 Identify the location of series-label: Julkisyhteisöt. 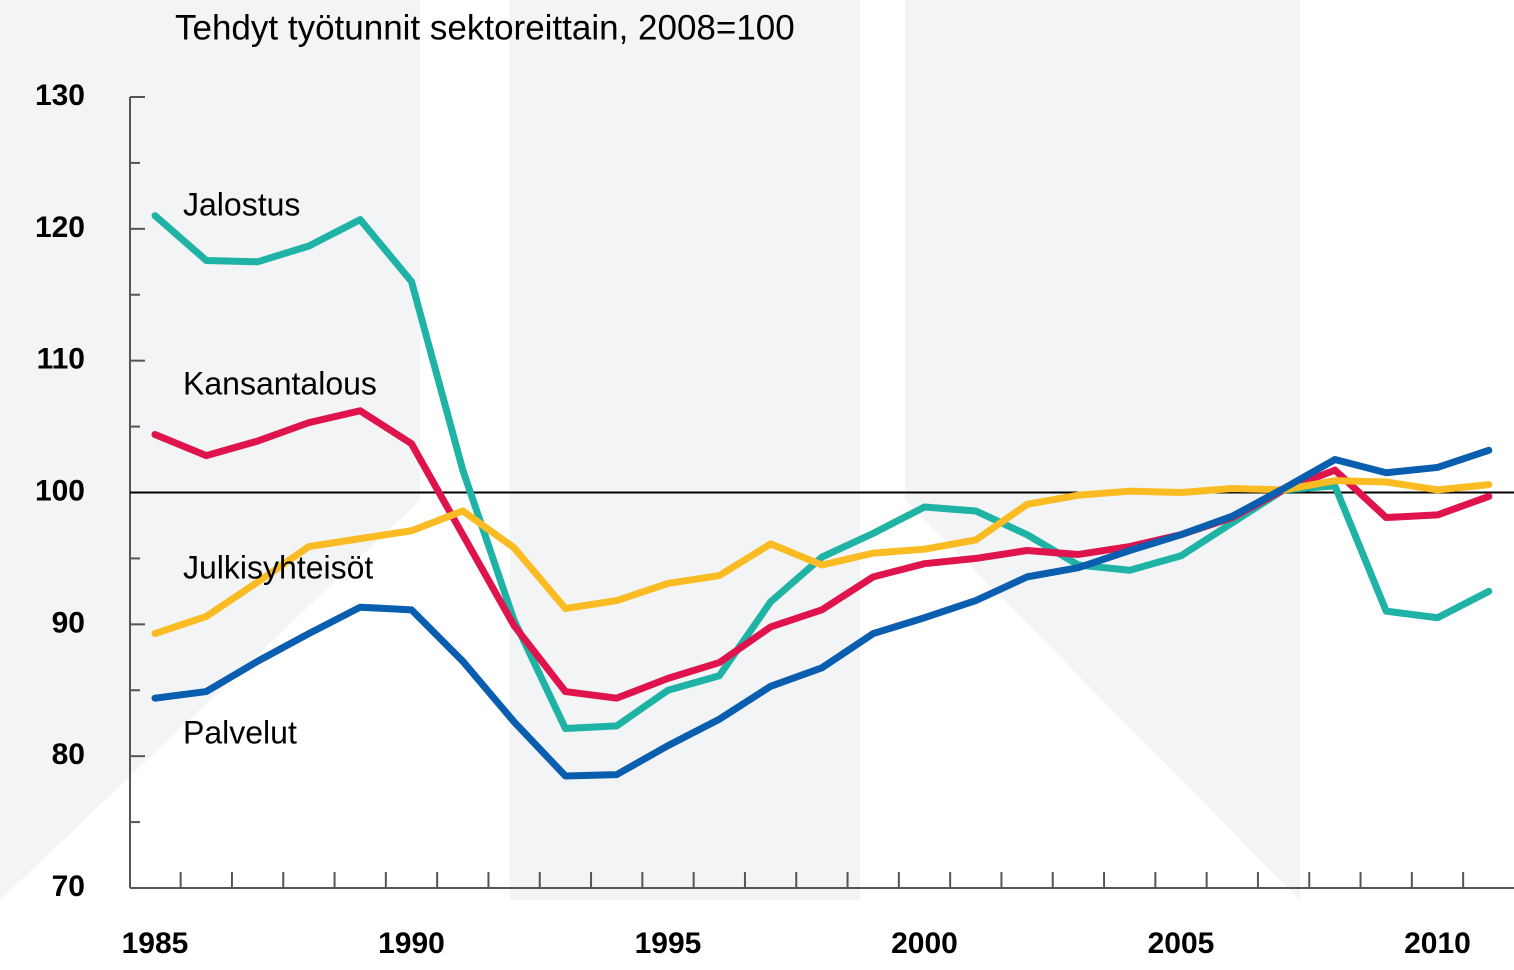
(278, 567).